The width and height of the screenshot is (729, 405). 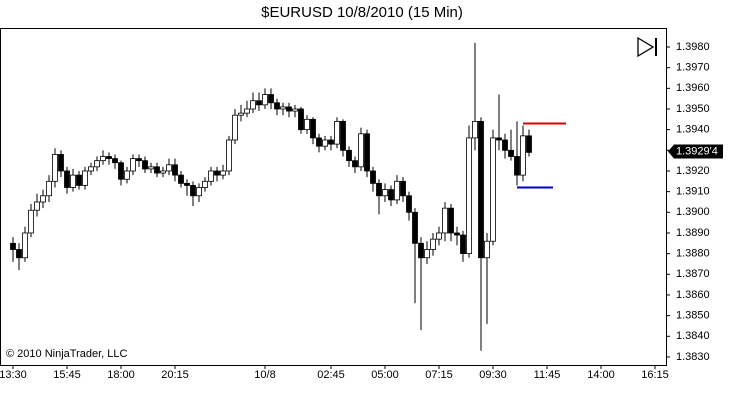 I want to click on y-tick-label: 1.3830, so click(x=693, y=357).